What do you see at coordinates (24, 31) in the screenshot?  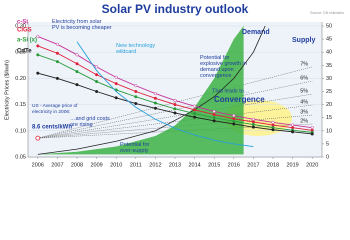 I see `legend-label: CIGS` at bounding box center [24, 31].